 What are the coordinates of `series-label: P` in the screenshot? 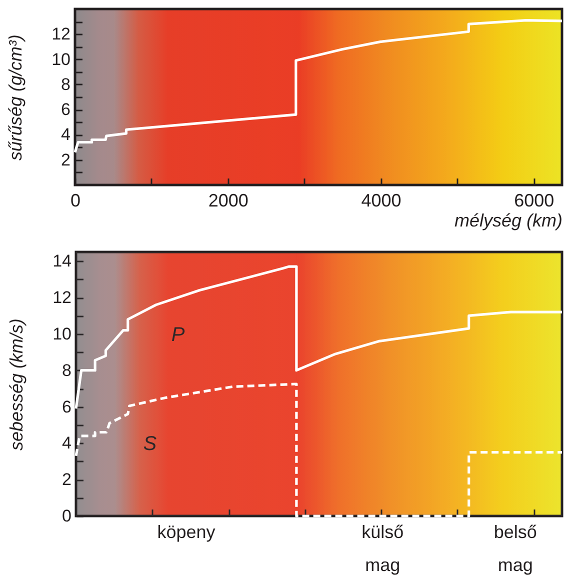 It's located at (178, 335).